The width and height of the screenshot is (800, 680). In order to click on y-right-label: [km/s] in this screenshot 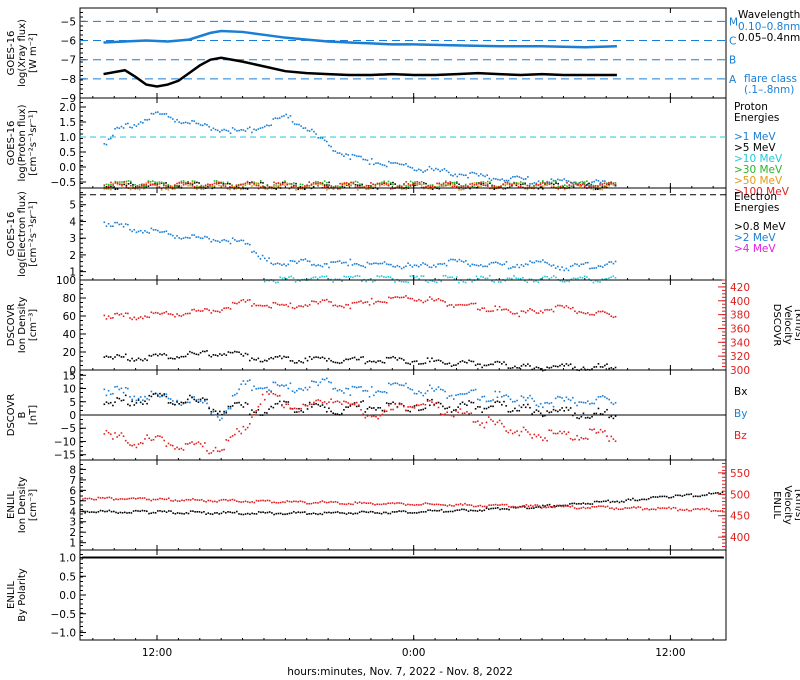, I will do `click(796, 325)`.